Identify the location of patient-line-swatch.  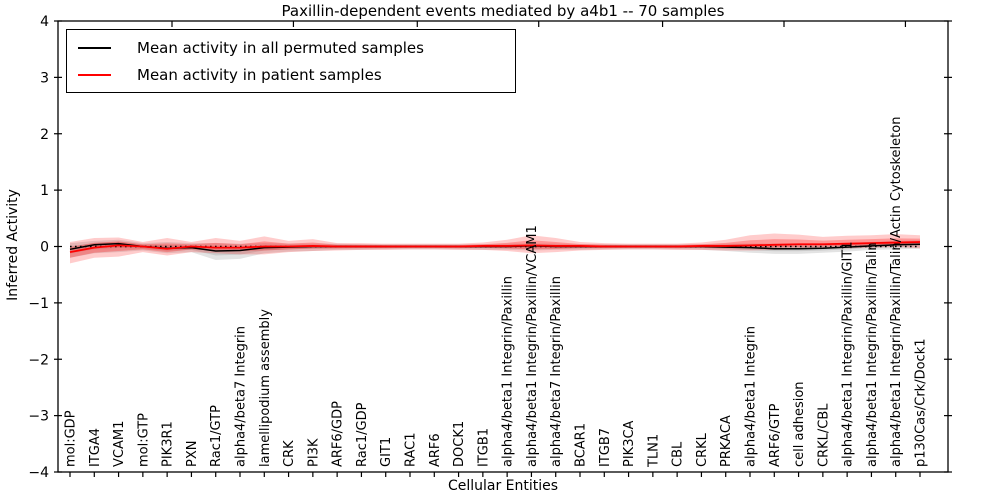
(94, 74).